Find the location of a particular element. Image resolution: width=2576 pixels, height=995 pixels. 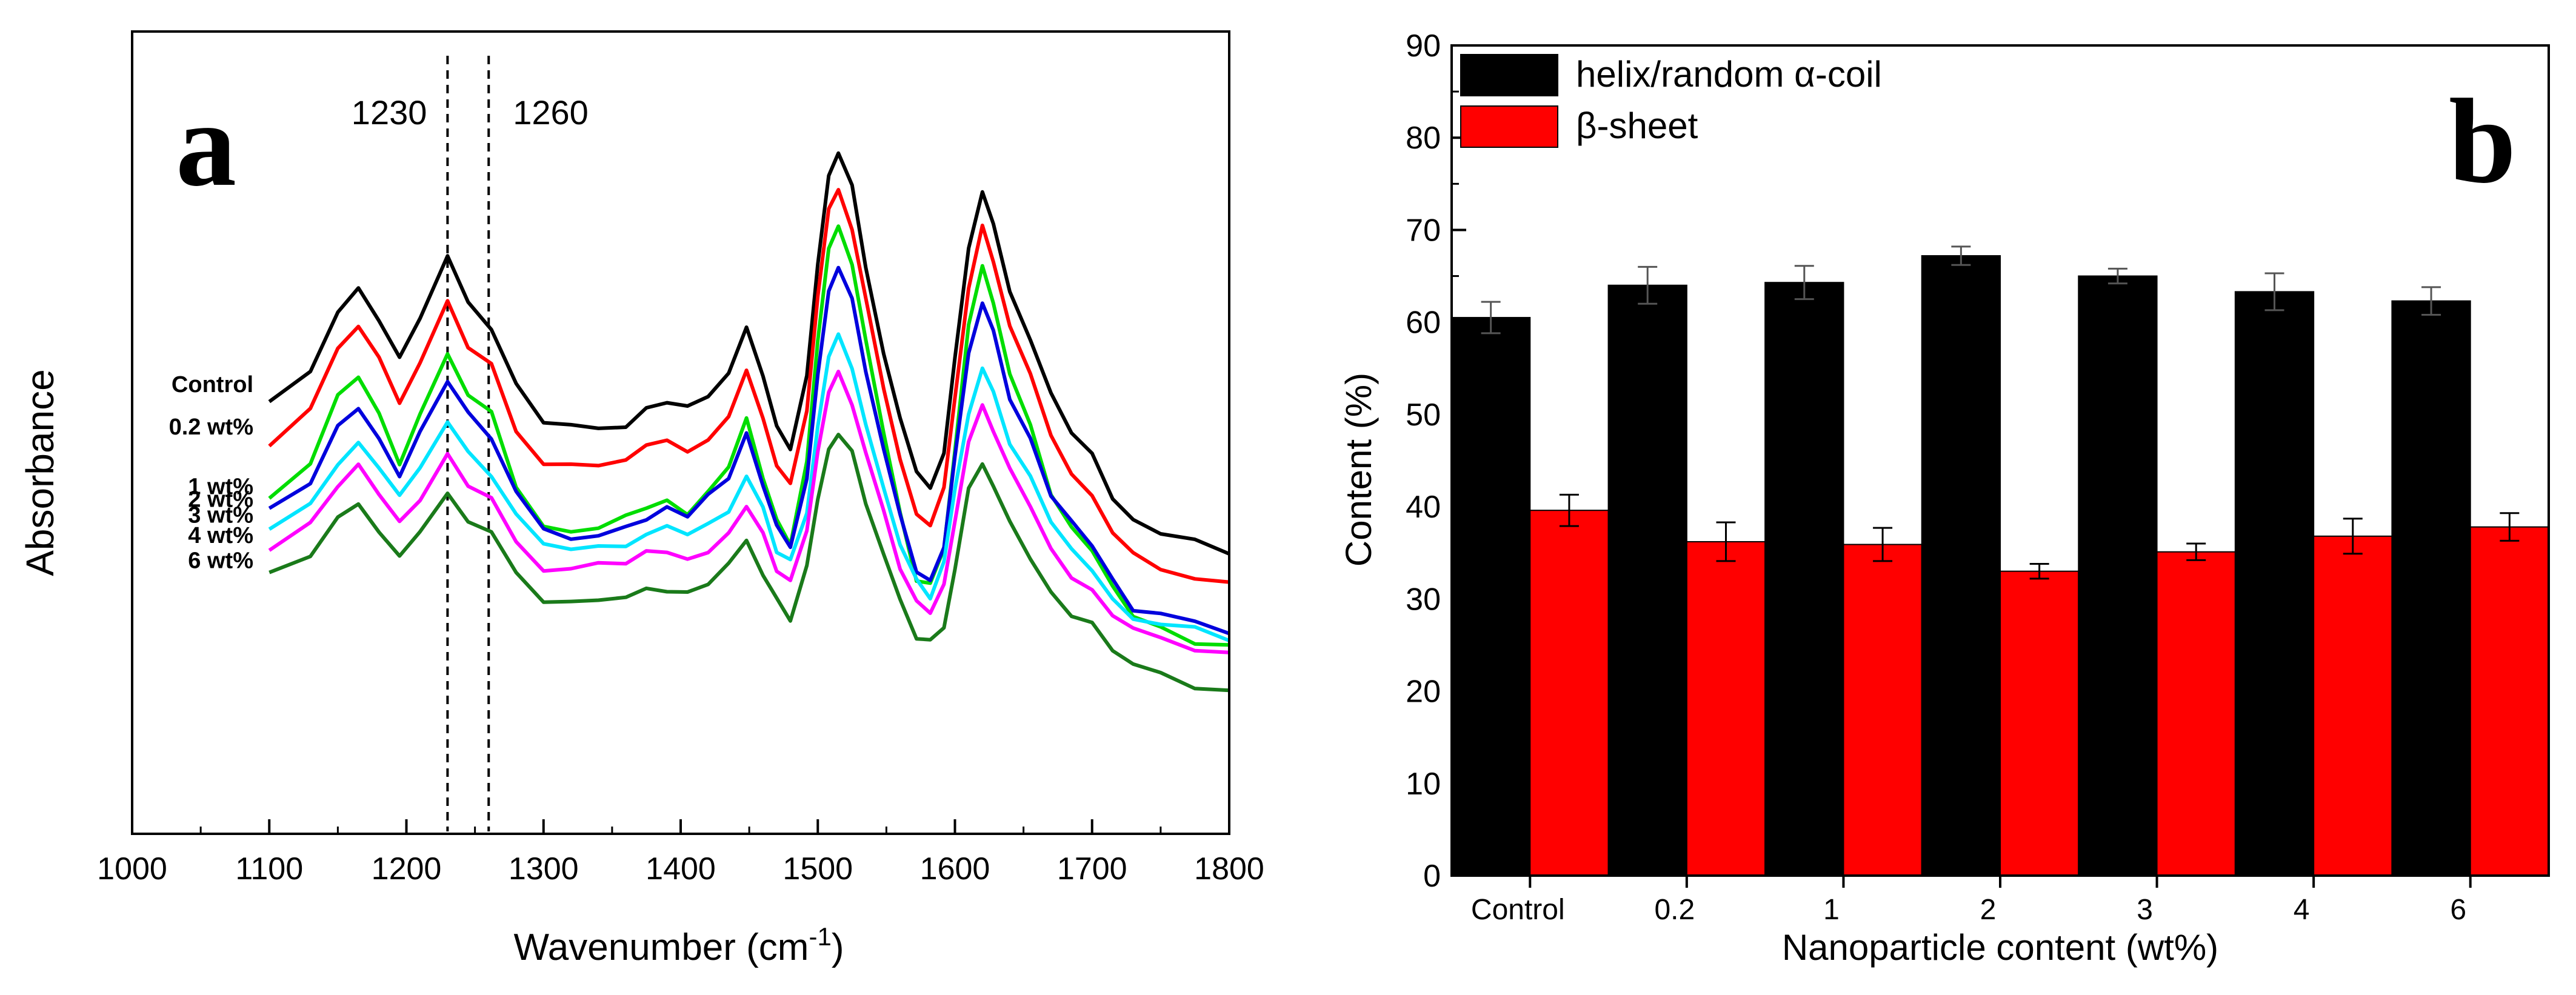

y-tick-label-50: 50 is located at coordinates (1423, 415).